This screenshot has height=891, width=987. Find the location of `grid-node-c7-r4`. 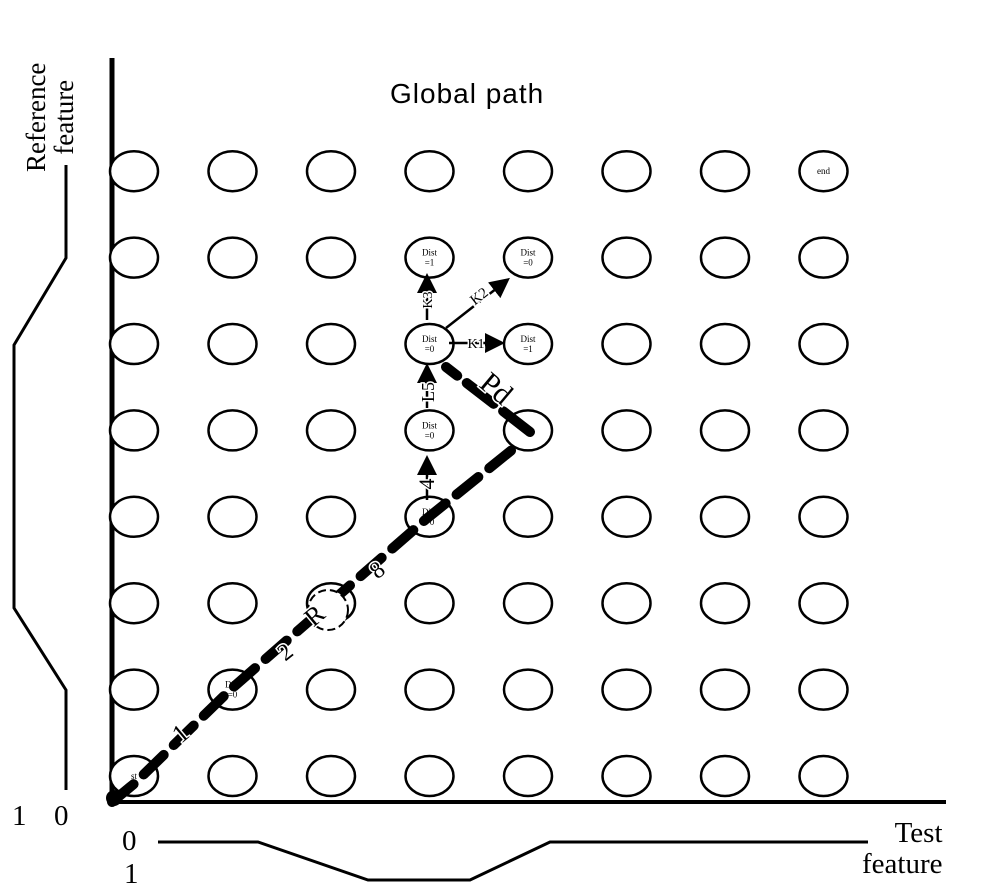

grid-node-c7-r4 is located at coordinates (823, 430).